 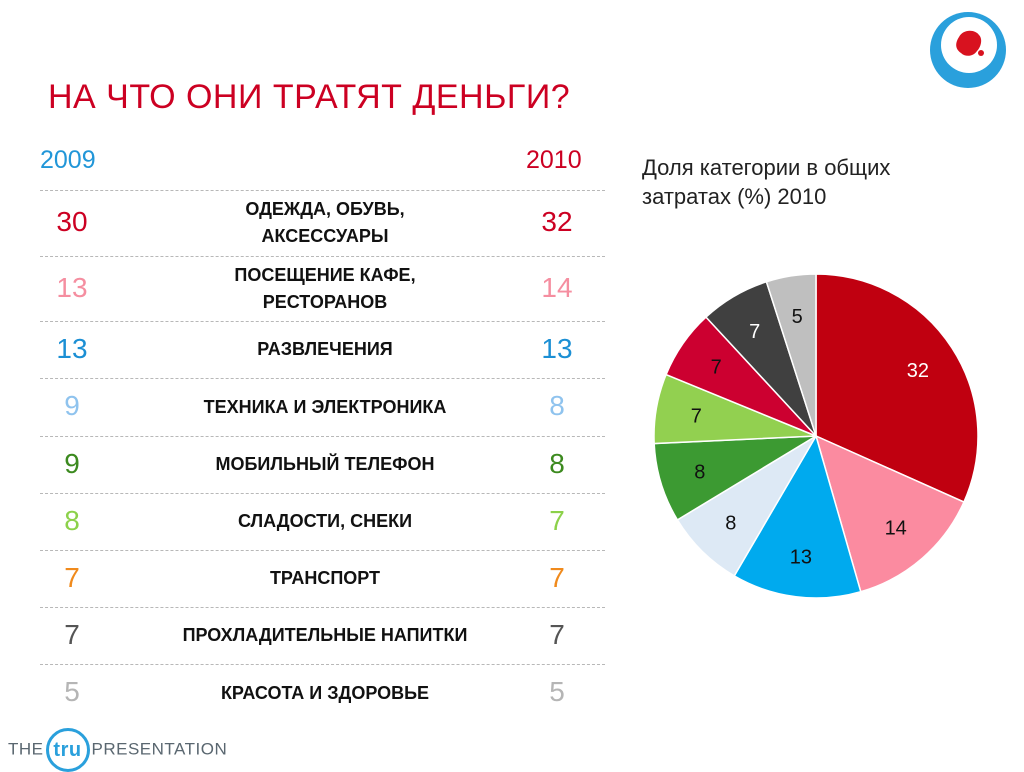 I want to click on category-label: СЛАДОСТИ, СНЕКИ, so click(x=325, y=521).